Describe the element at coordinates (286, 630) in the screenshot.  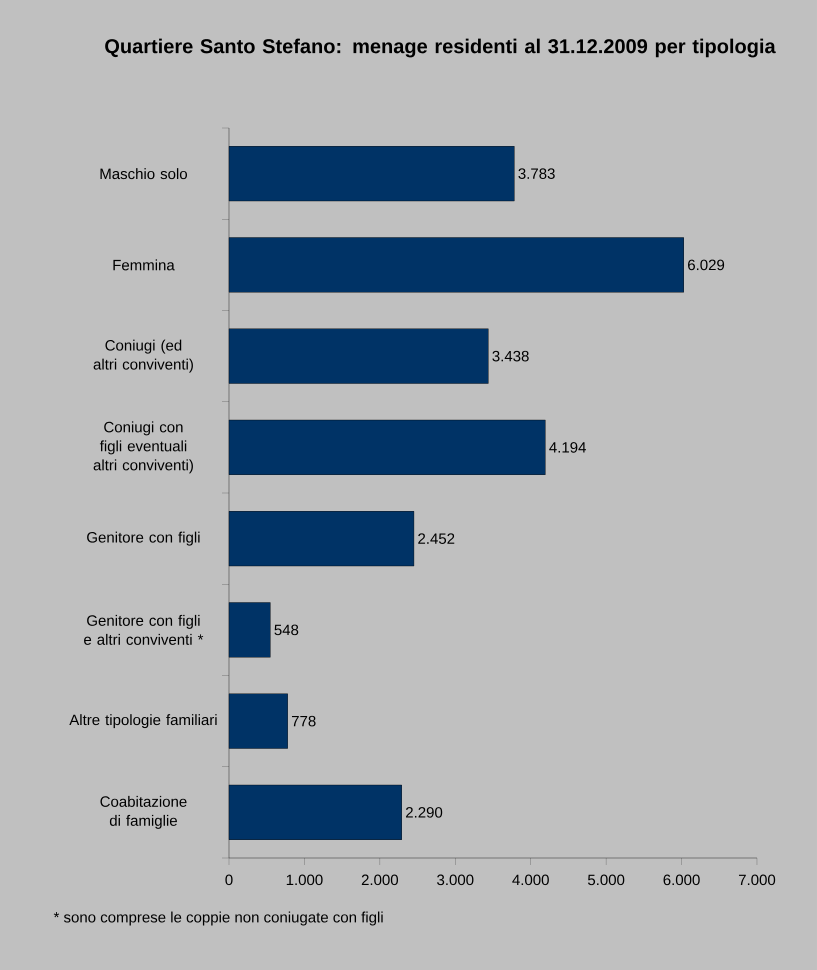
I see `data-label: 548` at that location.